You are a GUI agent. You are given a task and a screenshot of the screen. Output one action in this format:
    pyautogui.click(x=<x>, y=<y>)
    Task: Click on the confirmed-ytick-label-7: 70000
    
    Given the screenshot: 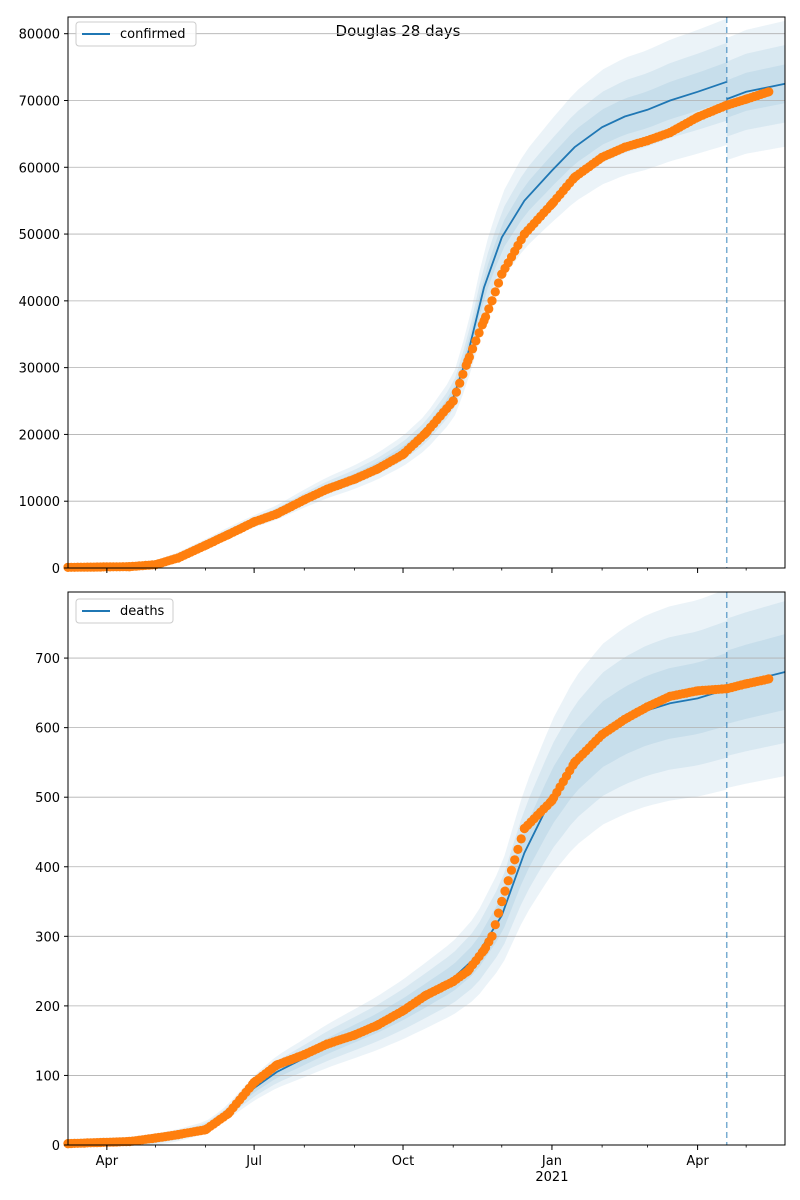 What is the action you would take?
    pyautogui.click(x=39, y=101)
    